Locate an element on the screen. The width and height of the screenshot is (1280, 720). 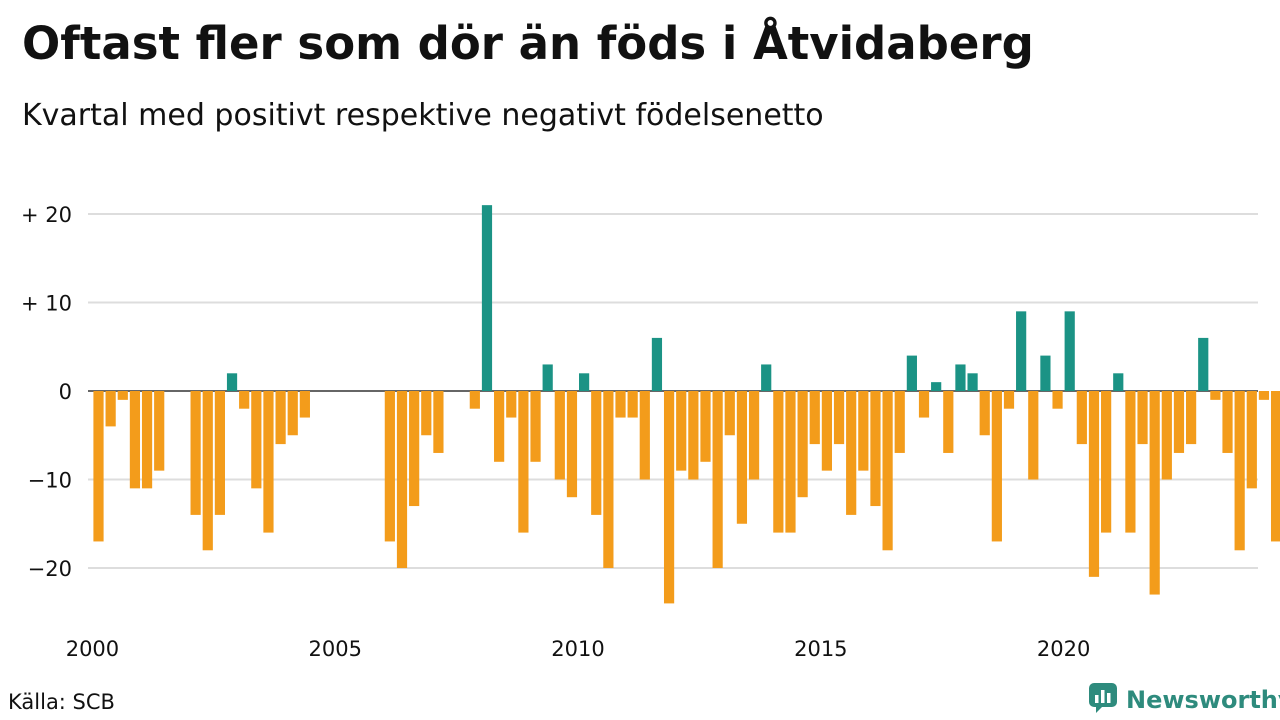
bar-2022-q1 is located at coordinates (1166, 435).